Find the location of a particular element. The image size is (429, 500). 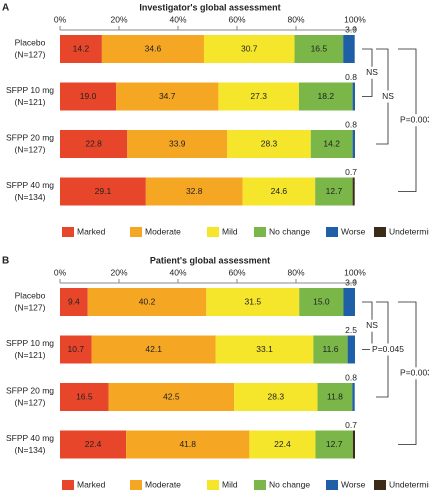

x-tick-label: 100% is located at coordinates (355, 272).